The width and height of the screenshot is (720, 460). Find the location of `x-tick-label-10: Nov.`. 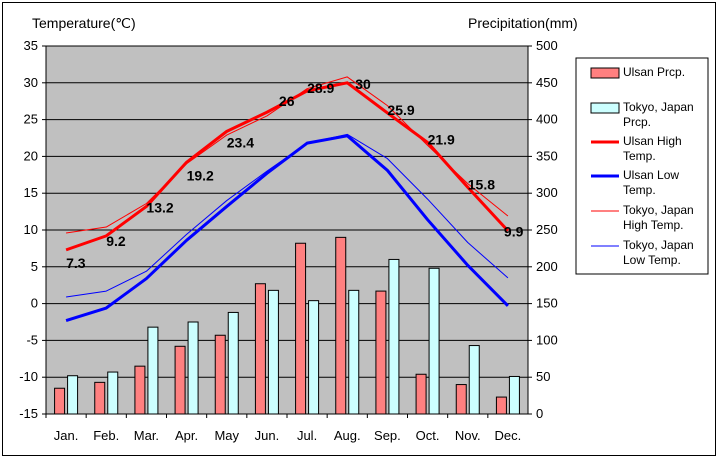

x-tick-label-10: Nov. is located at coordinates (468, 435).